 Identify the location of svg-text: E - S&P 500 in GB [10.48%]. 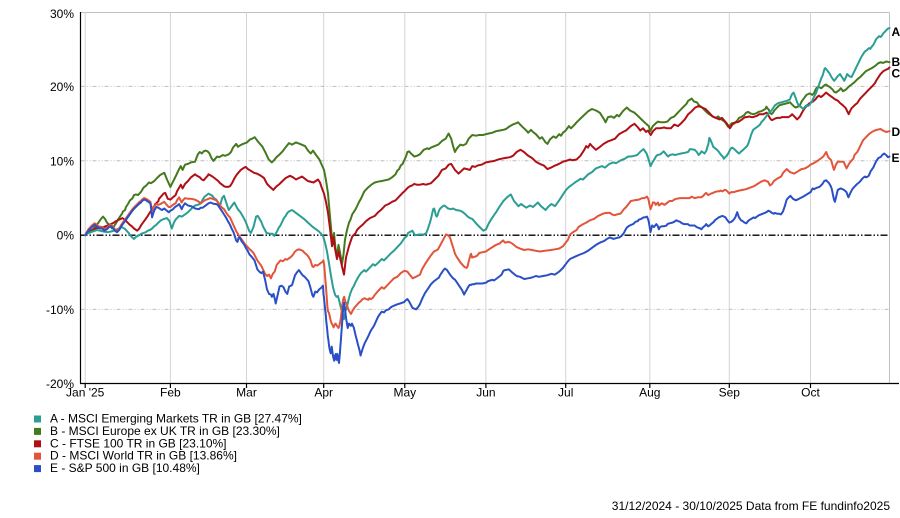
(125, 468).